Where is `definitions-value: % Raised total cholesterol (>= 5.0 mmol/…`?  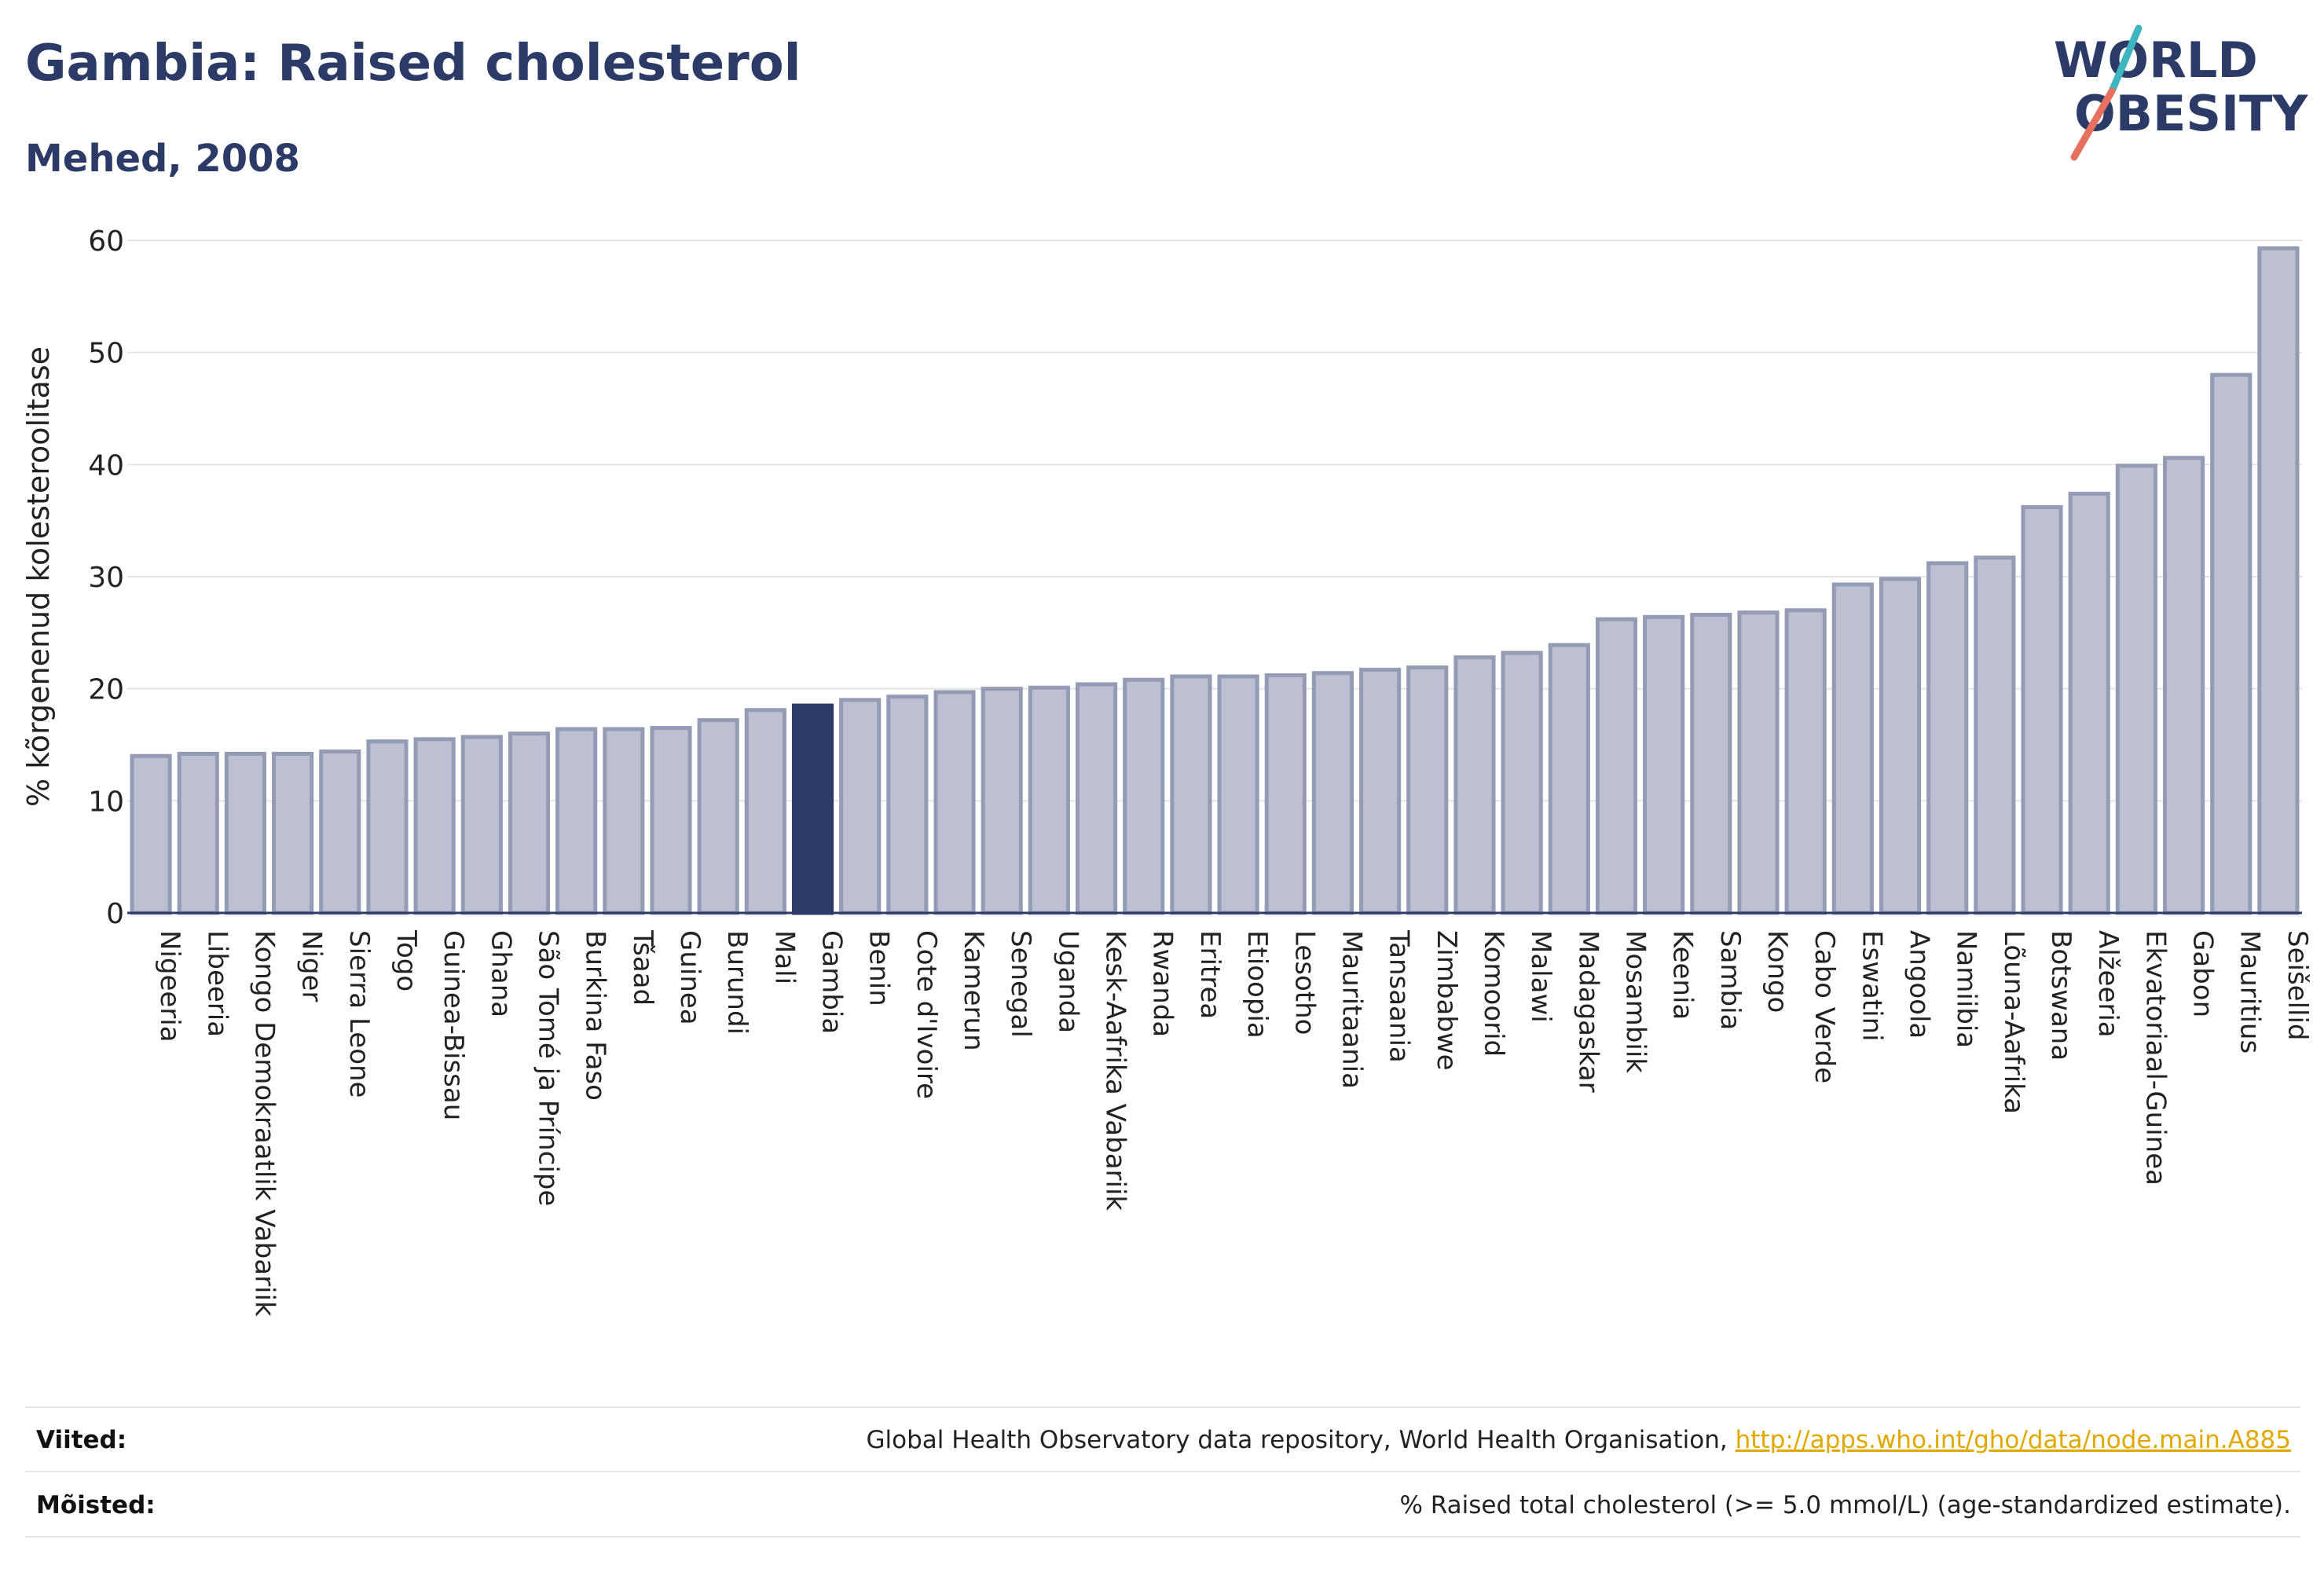
definitions-value: % Raised total cholesterol (>= 5.0 mmol/… is located at coordinates (1845, 1505).